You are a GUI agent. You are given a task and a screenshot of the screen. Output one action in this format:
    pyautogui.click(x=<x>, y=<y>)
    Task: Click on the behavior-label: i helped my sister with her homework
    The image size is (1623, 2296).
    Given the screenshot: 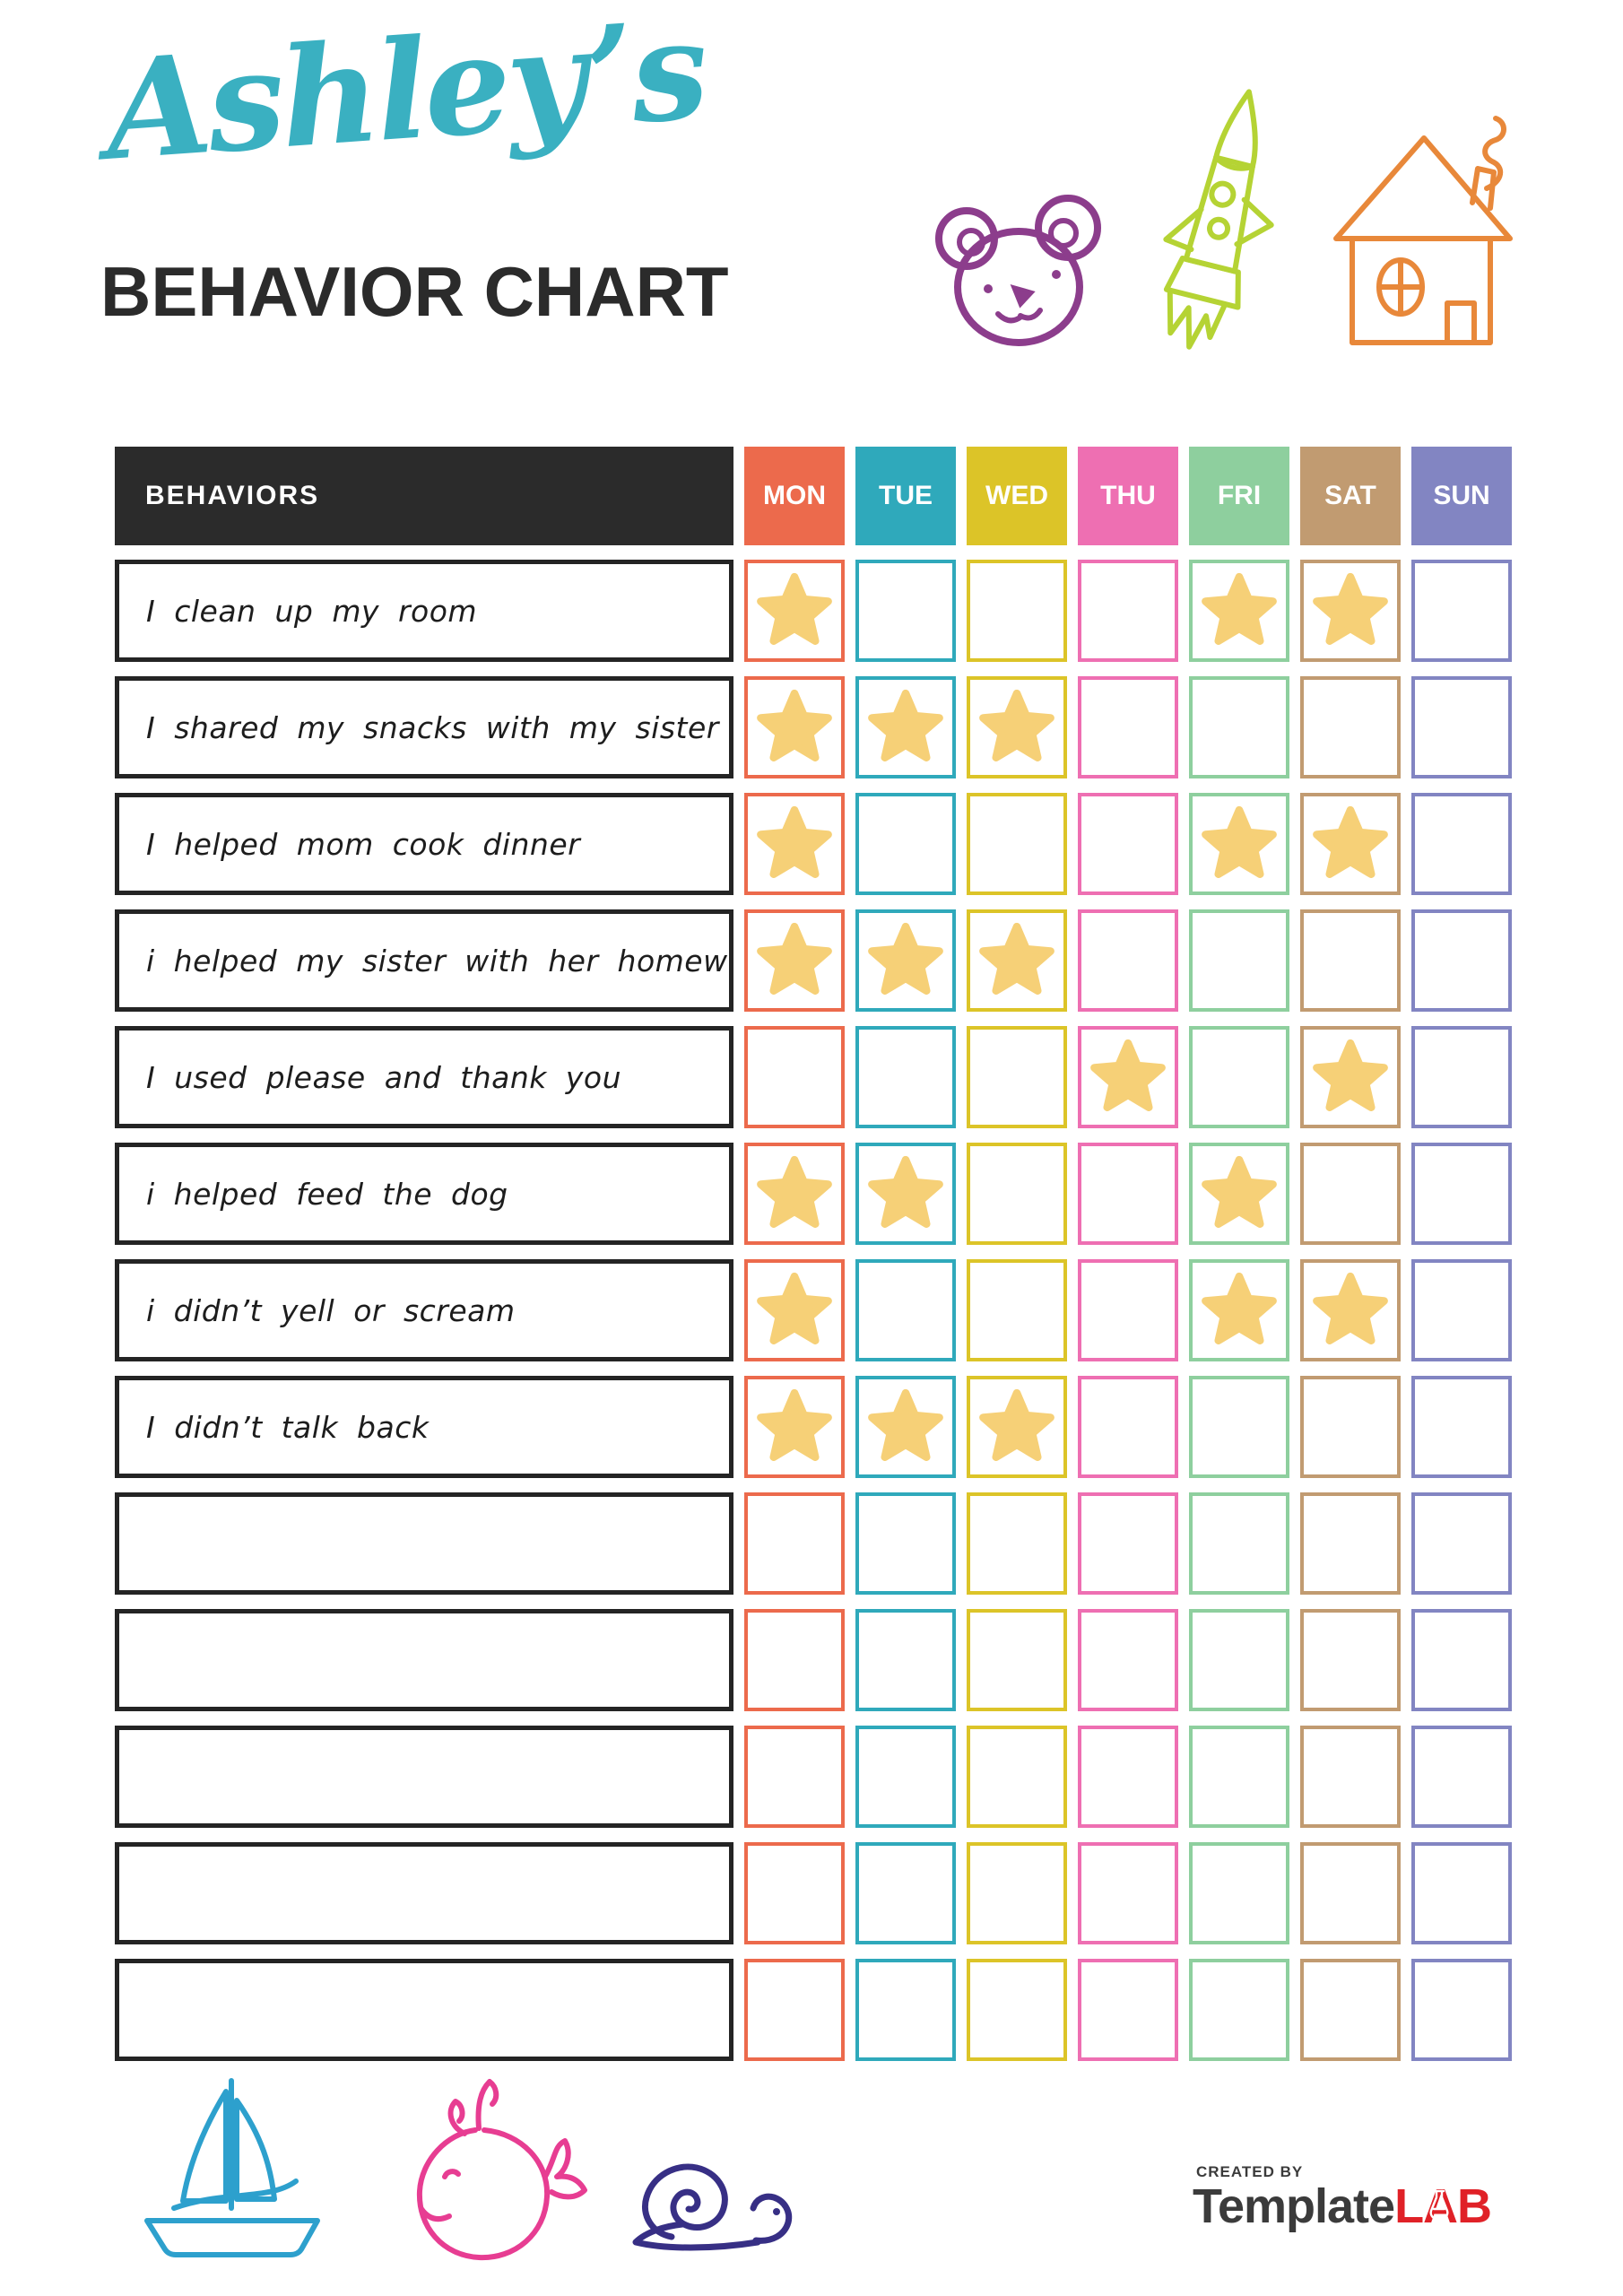 What is the action you would take?
    pyautogui.click(x=424, y=960)
    